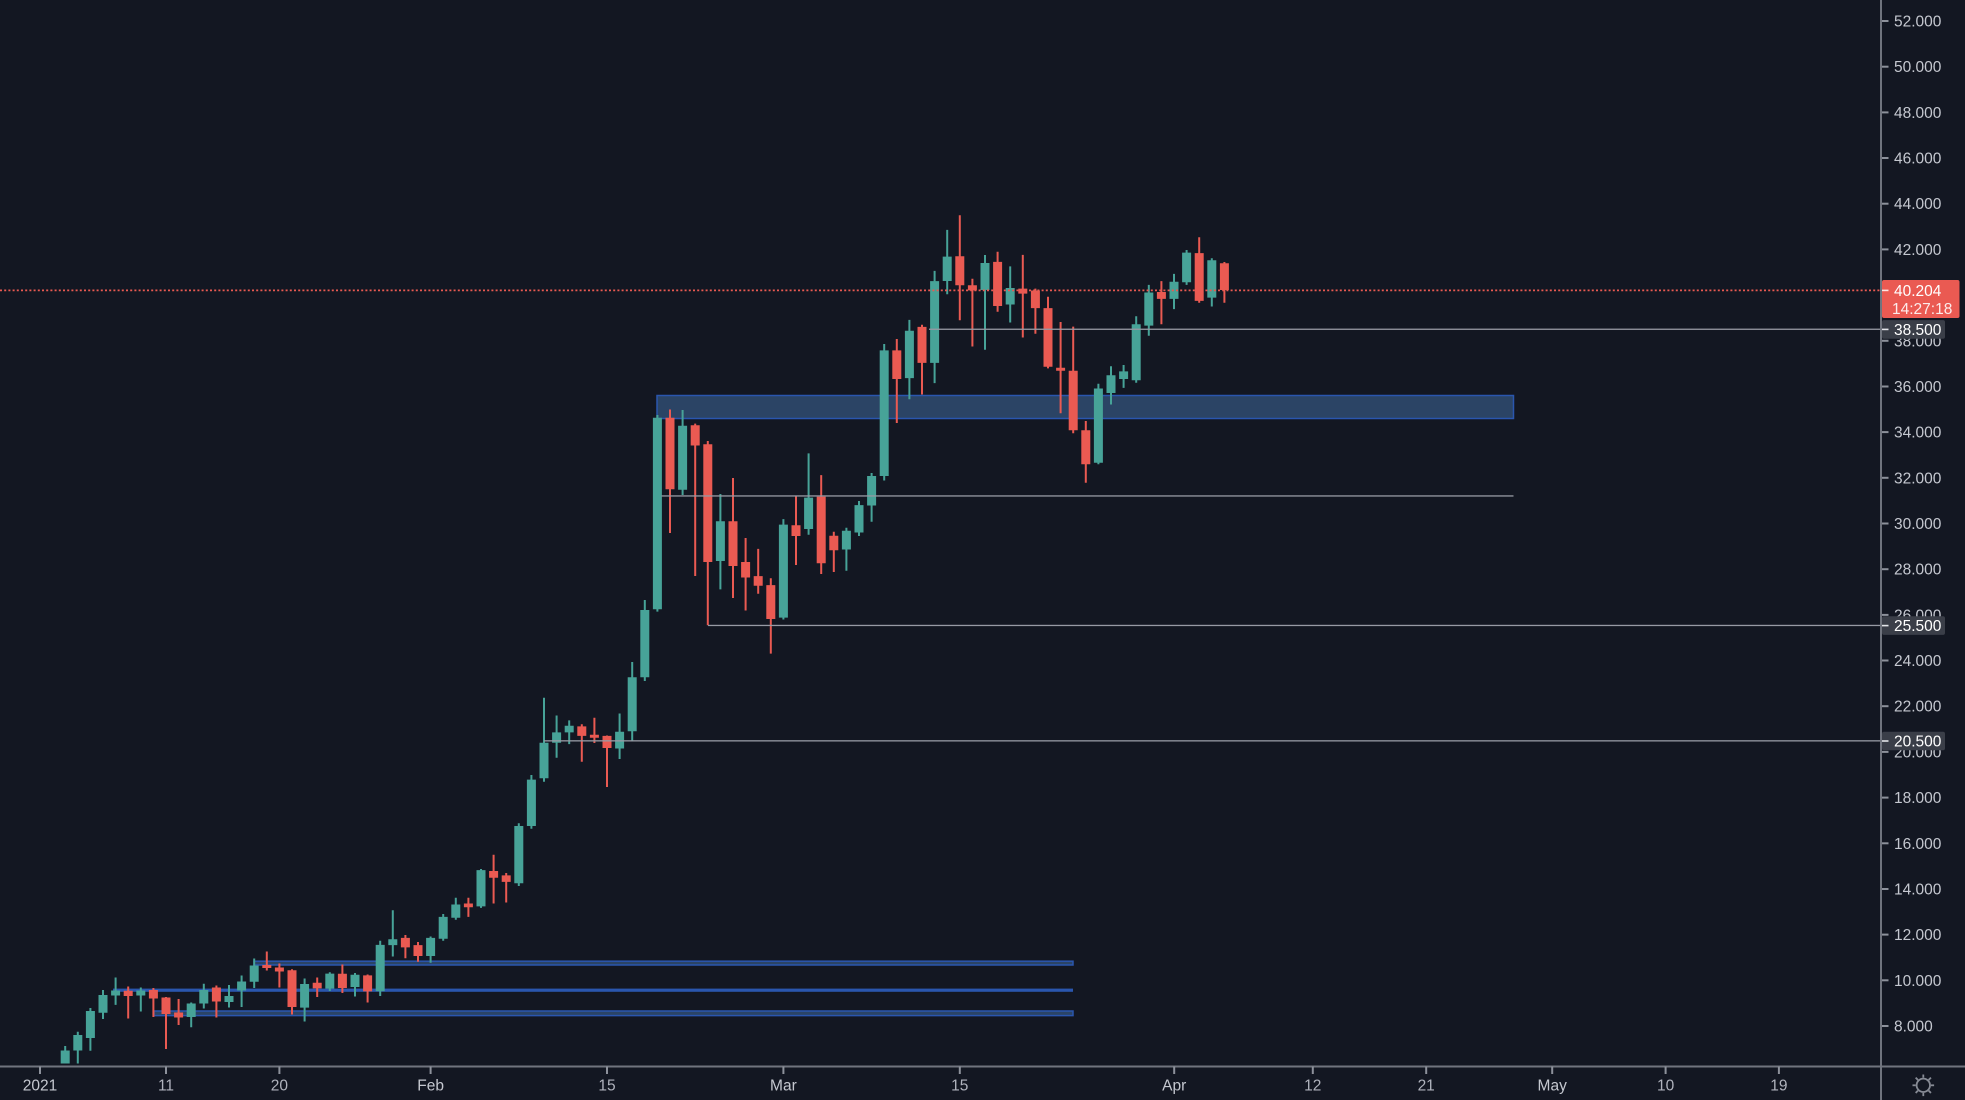 The height and width of the screenshot is (1100, 1965). I want to click on svg-text: 16.000, so click(1918, 844).